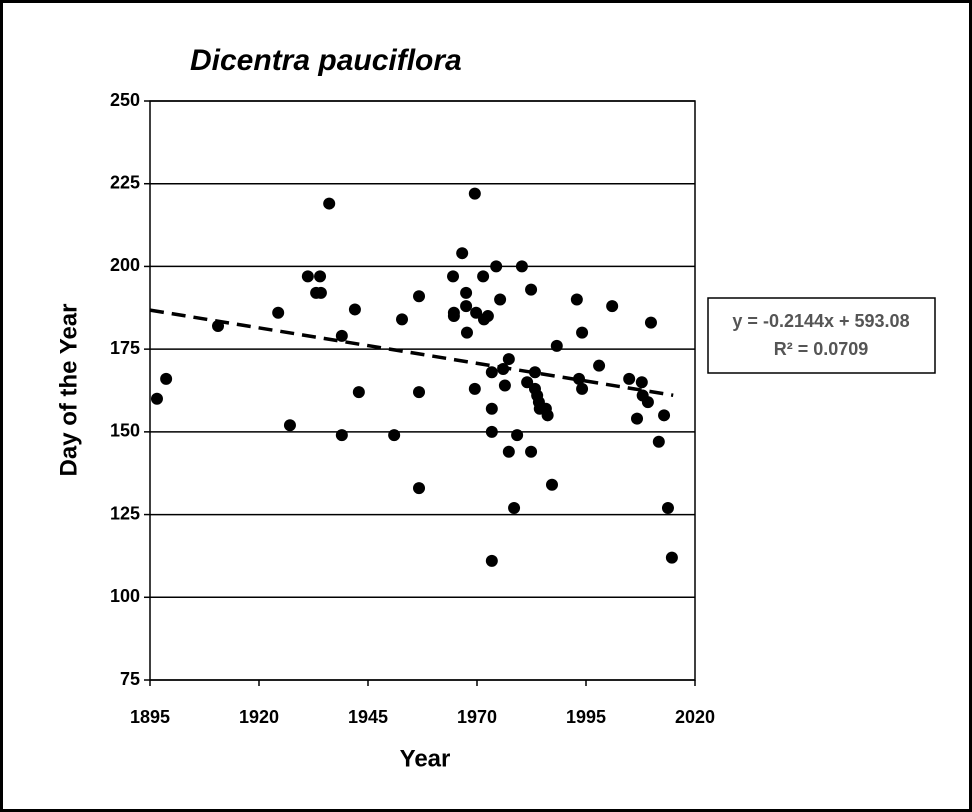  What do you see at coordinates (130, 679) in the screenshot?
I see `y-tick-label: 75` at bounding box center [130, 679].